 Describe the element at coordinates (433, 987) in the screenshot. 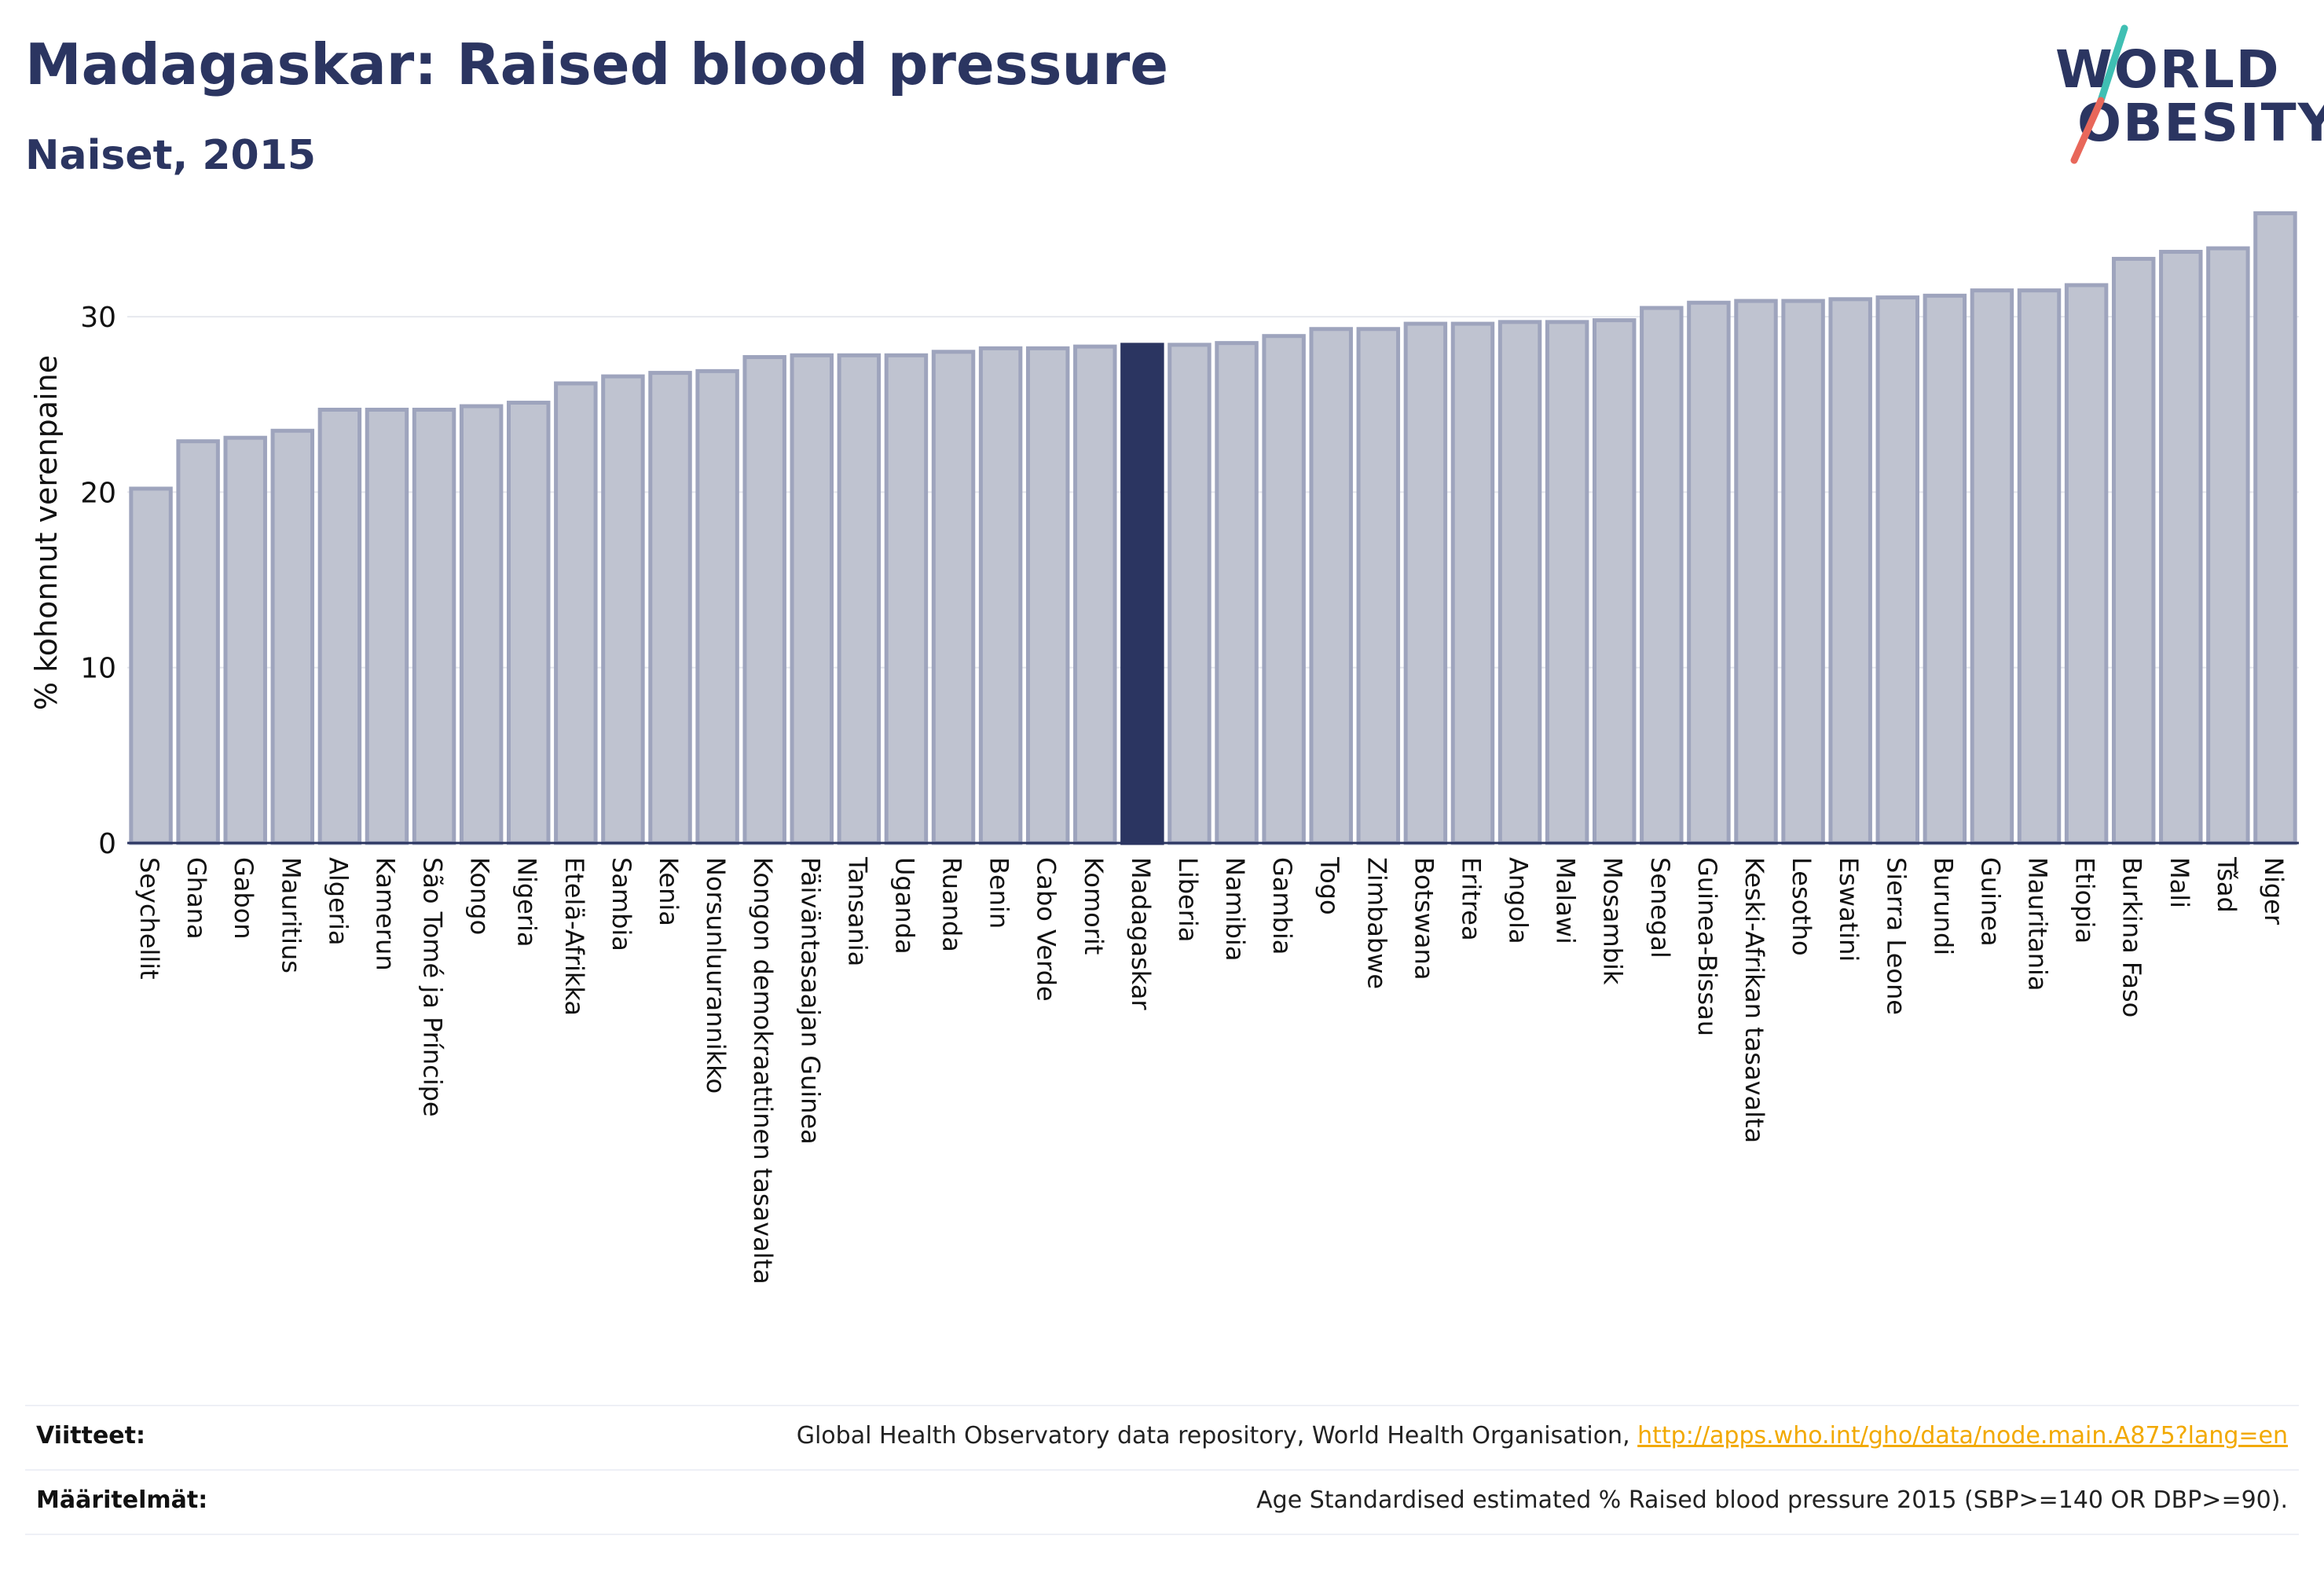

I see `x-tick-label: São Tomé ja Príncipe` at that location.